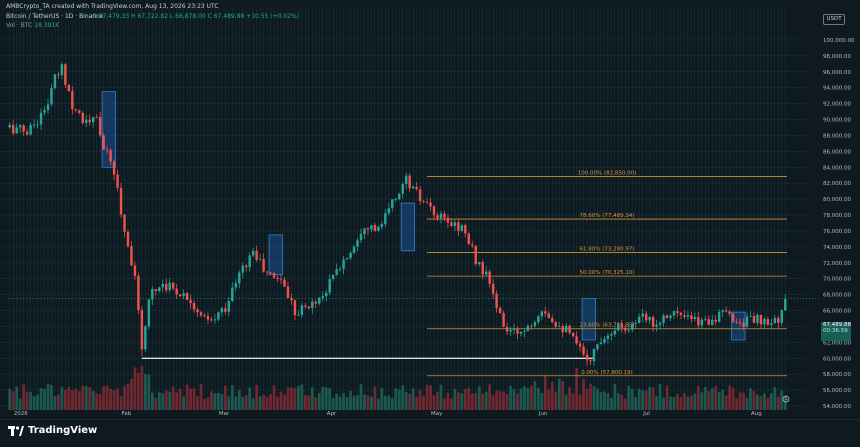 Image resolution: width=860 pixels, height=447 pixels. Describe the element at coordinates (834, 19) in the screenshot. I see `currency-unit-badge: USDT` at that location.